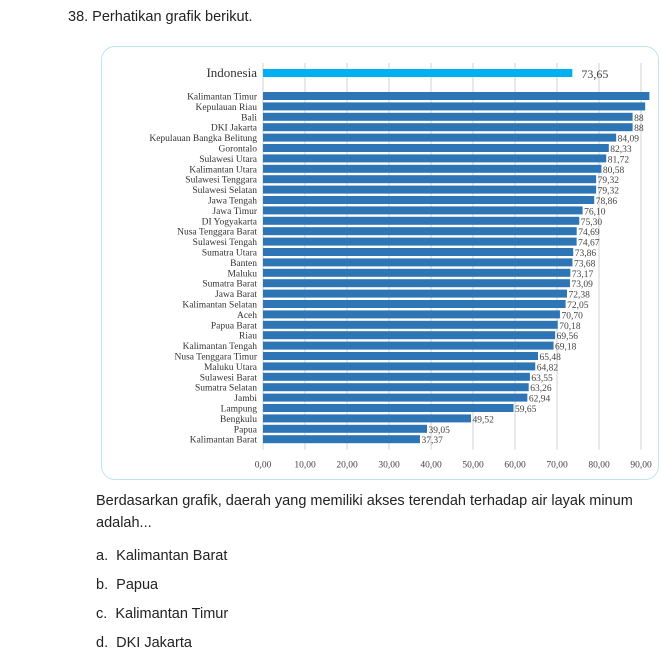 This screenshot has width=661, height=653. Describe the element at coordinates (225, 243) in the screenshot. I see `category-label: Sulawesi Tengah` at that location.